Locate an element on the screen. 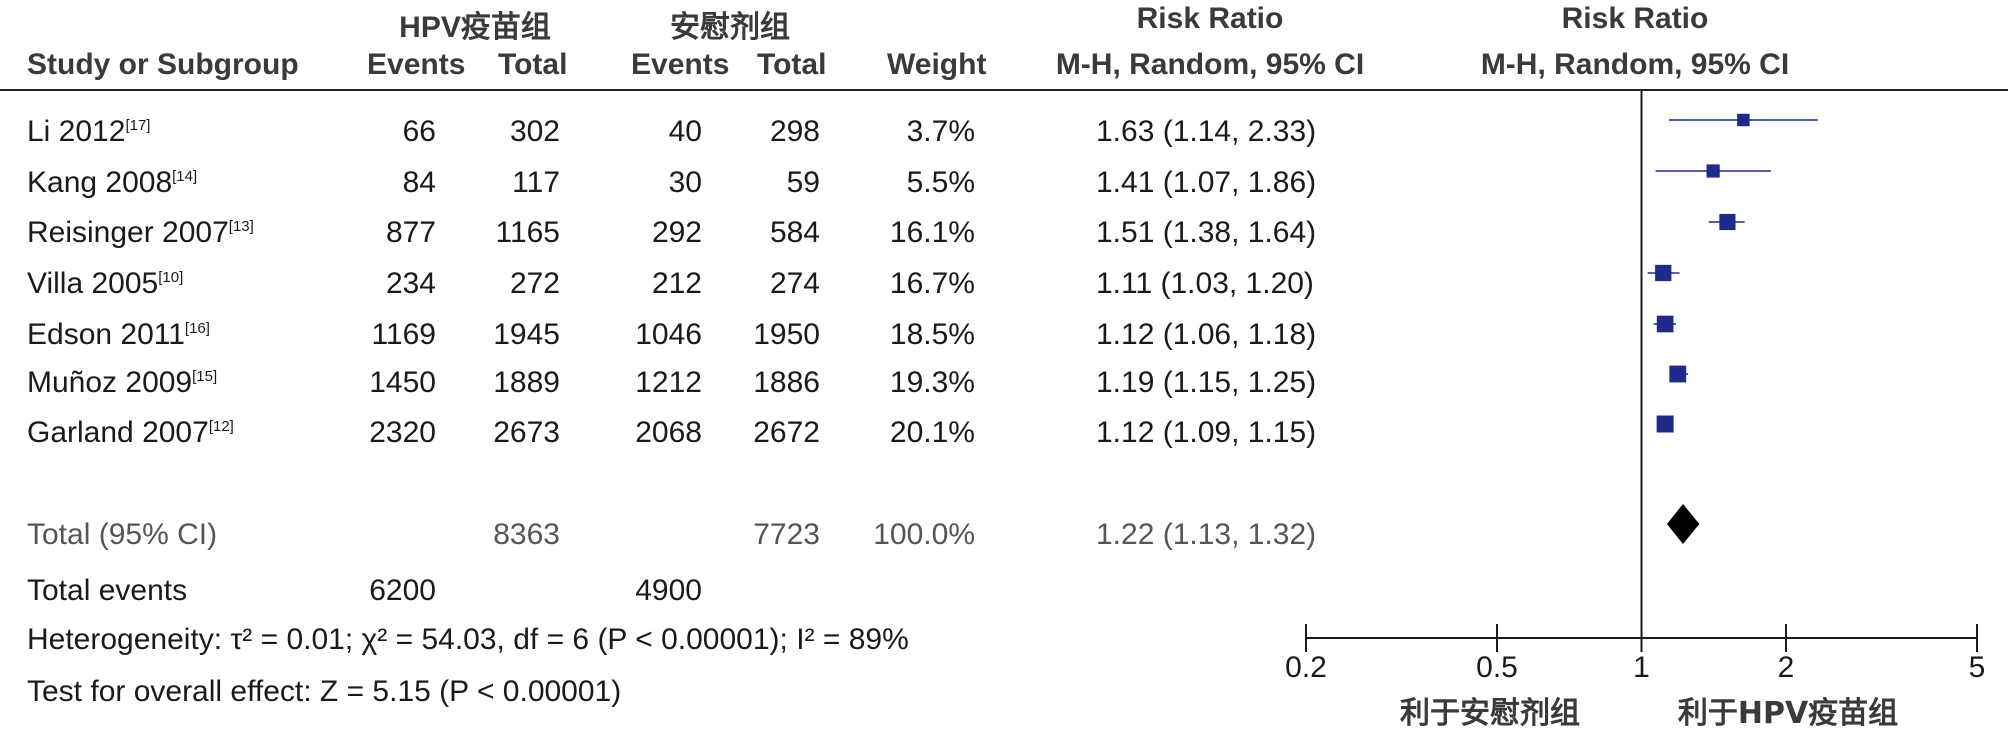  total-2: 59 is located at coordinates (803, 182).